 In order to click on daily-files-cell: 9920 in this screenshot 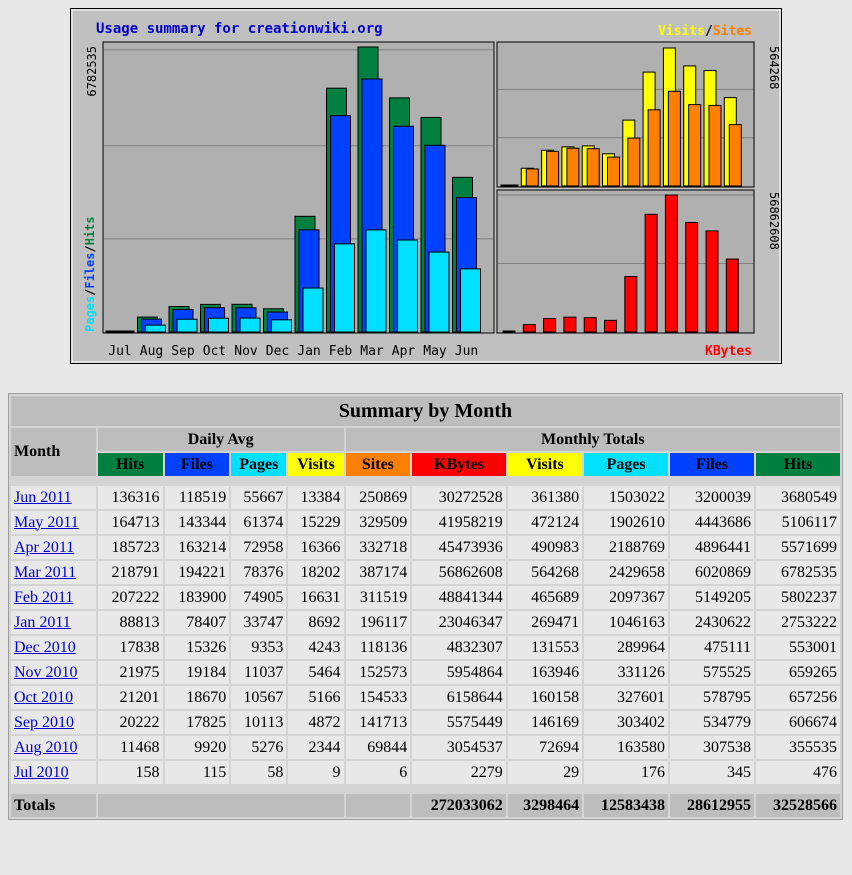, I will do `click(197, 747)`.